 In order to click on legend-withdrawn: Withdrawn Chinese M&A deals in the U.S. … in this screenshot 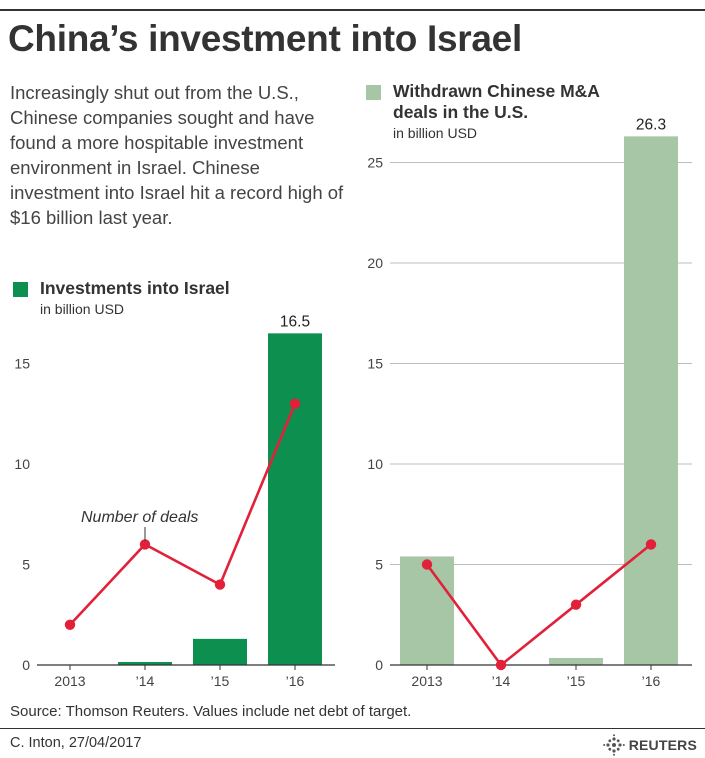, I will do `click(484, 111)`.